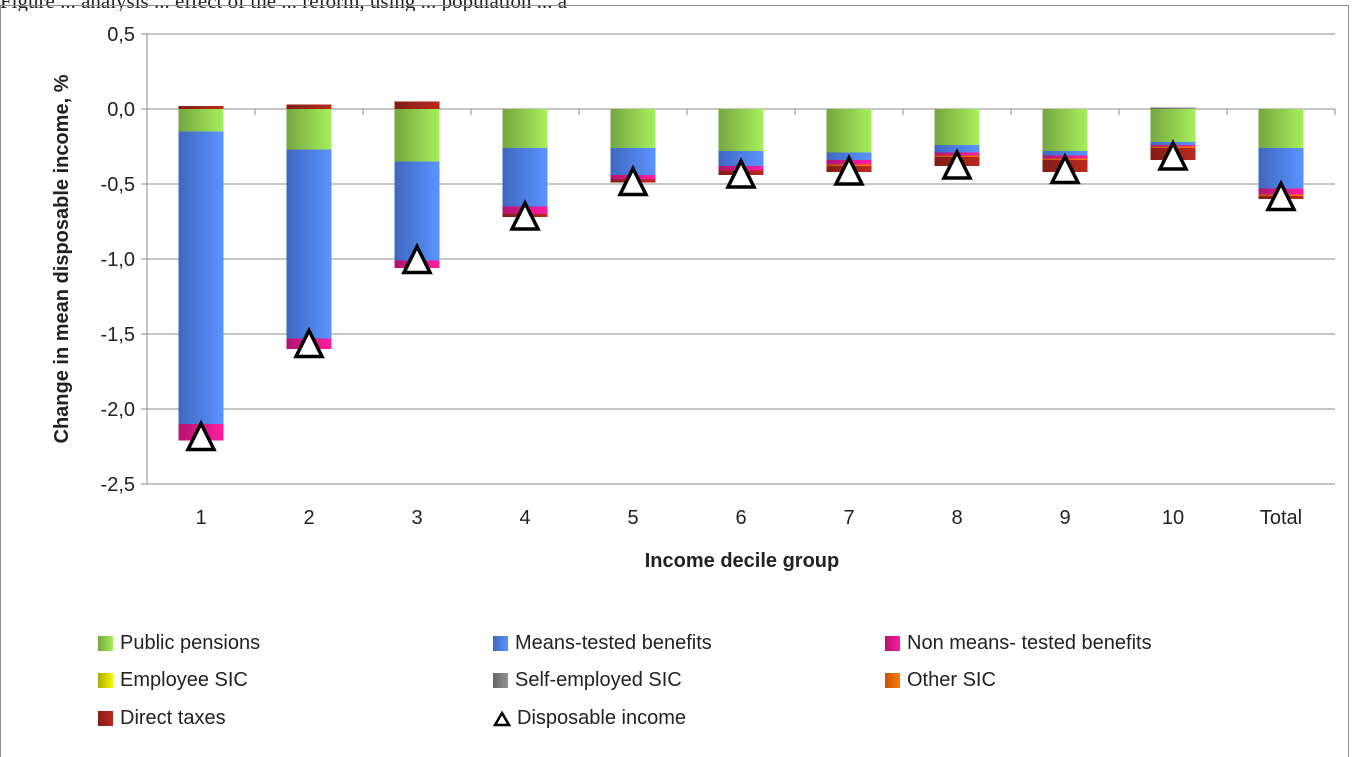 The height and width of the screenshot is (757, 1356). What do you see at coordinates (416, 518) in the screenshot?
I see `x-tick-label: 3` at bounding box center [416, 518].